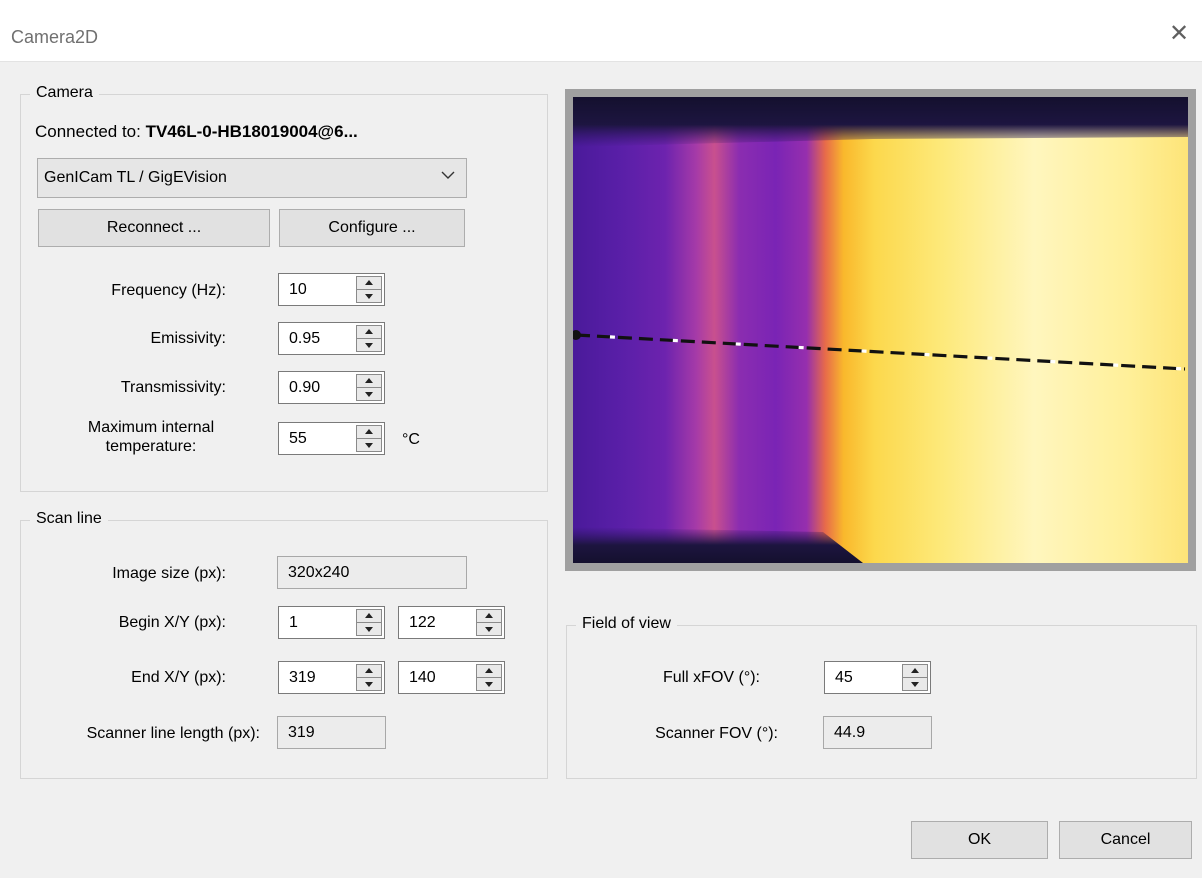 The width and height of the screenshot is (1202, 878). Describe the element at coordinates (64, 93) in the screenshot. I see `camera-group-label: Camera` at that location.